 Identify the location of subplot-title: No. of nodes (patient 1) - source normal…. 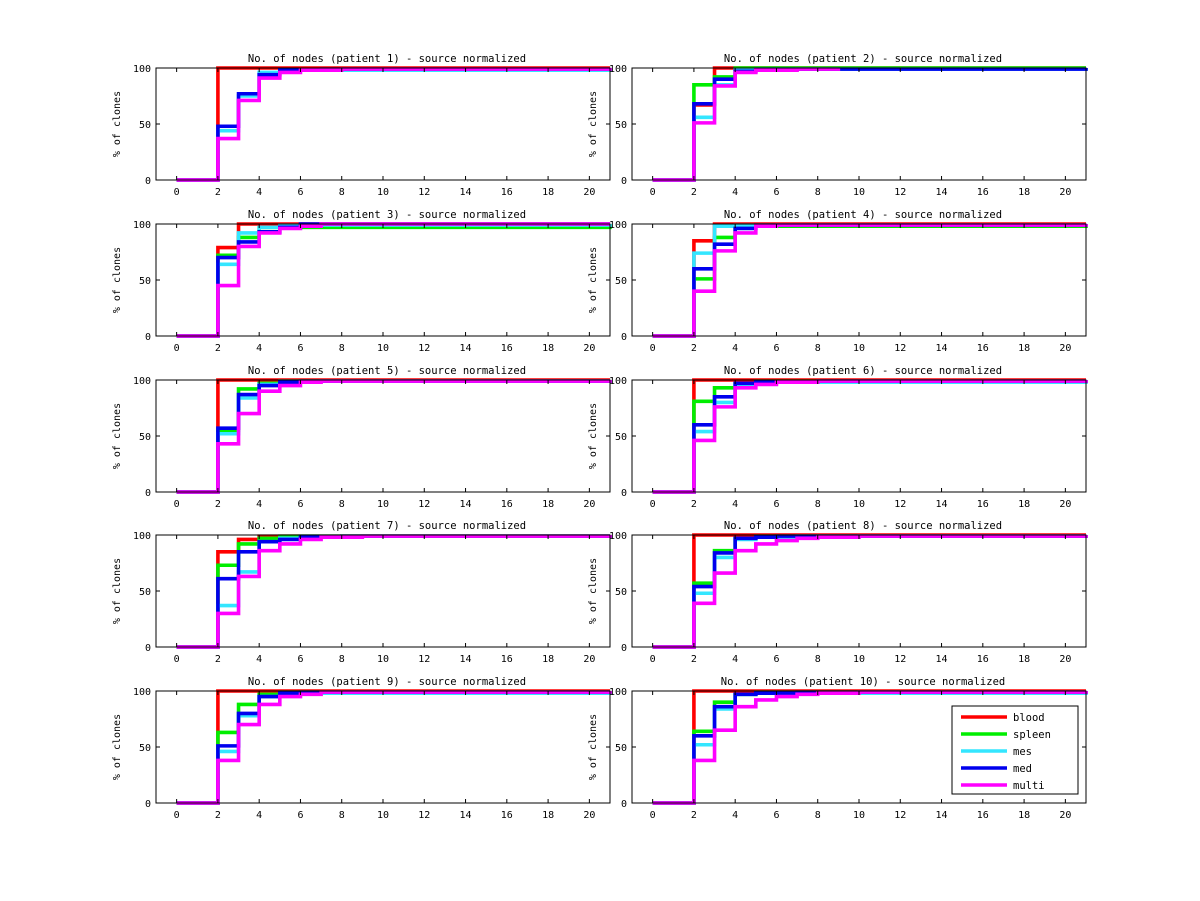
(387, 59).